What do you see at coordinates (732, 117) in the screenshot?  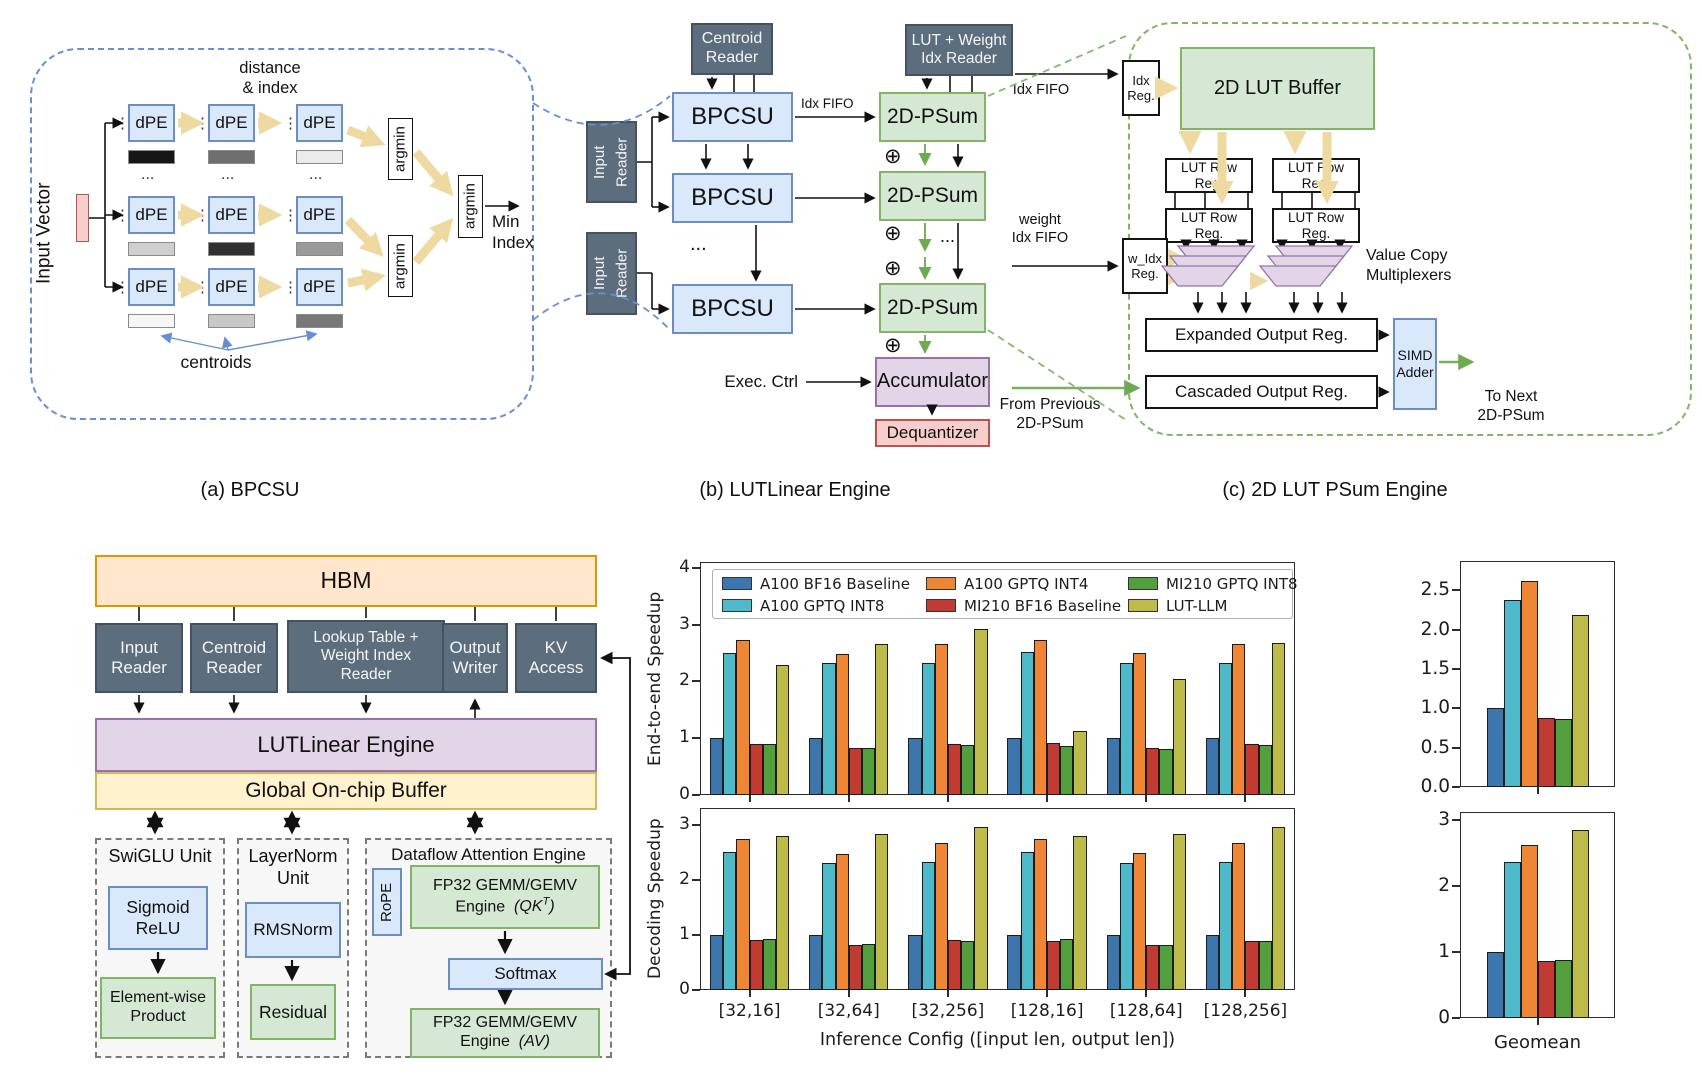 I see `bpcsu-box-1: BPCSU` at bounding box center [732, 117].